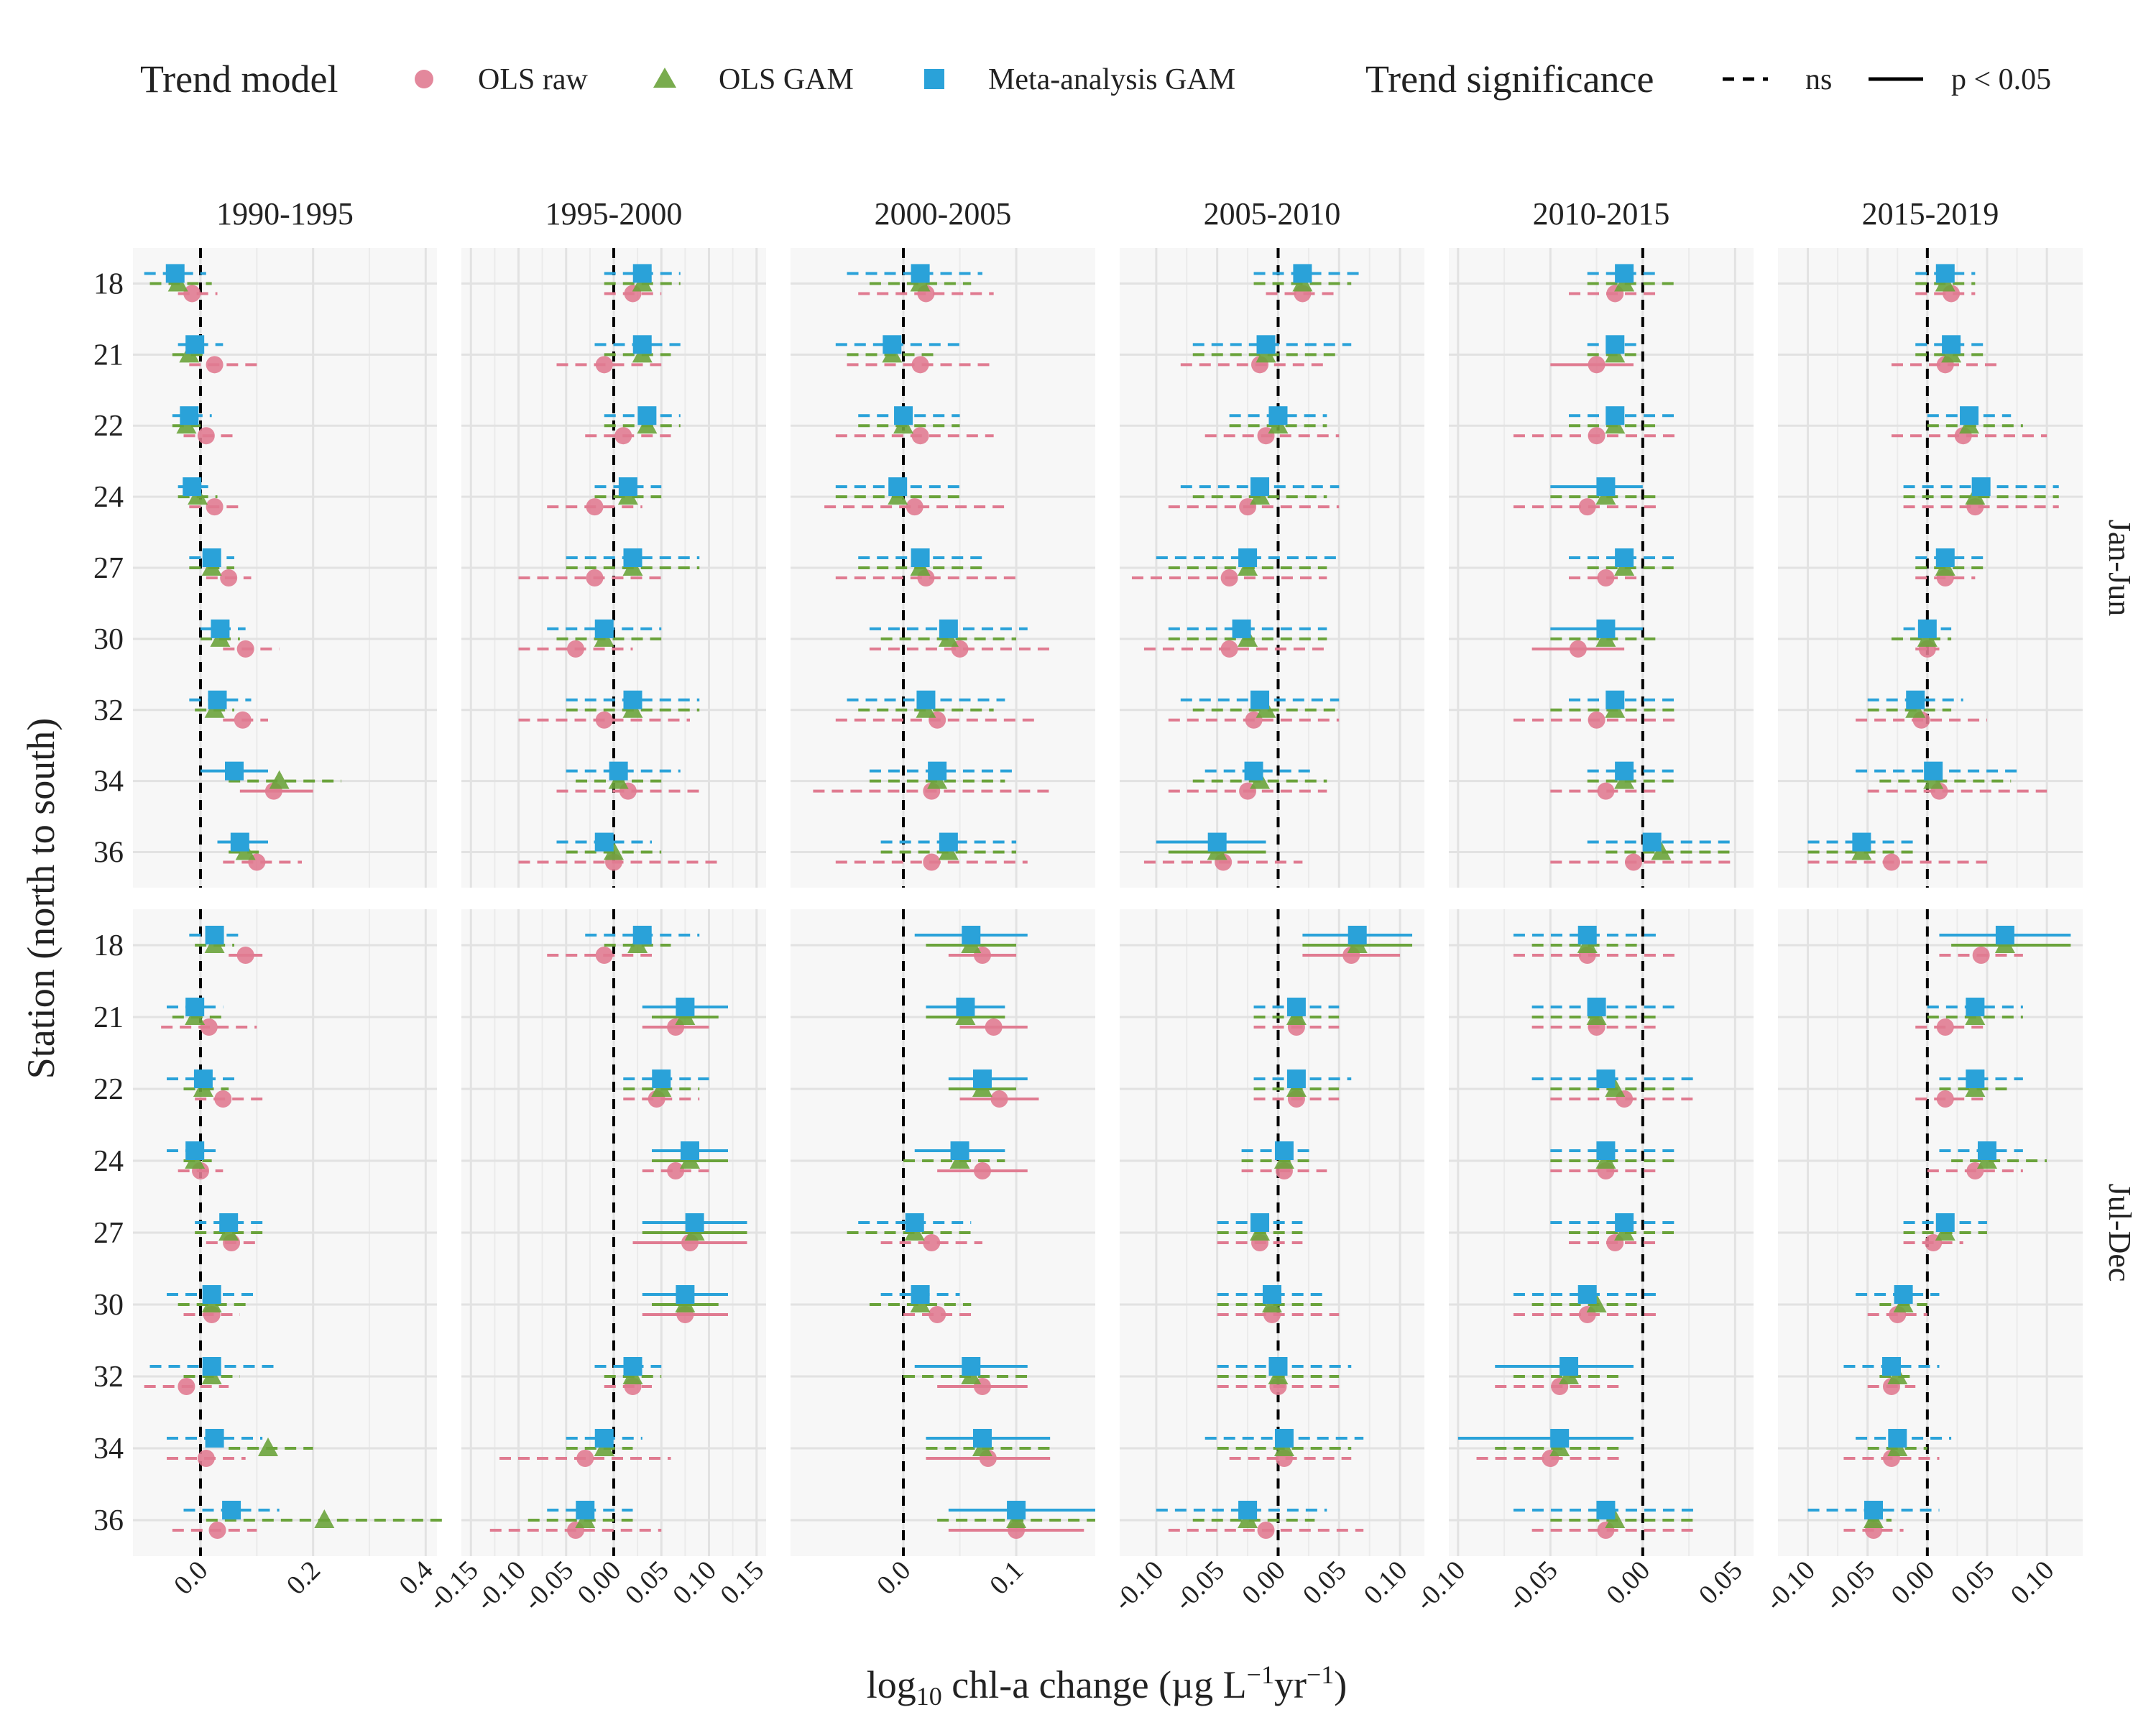 The width and height of the screenshot is (2156, 1725). What do you see at coordinates (108, 639) in the screenshot?
I see `y-tick-label-jan-jun-30: 30` at bounding box center [108, 639].